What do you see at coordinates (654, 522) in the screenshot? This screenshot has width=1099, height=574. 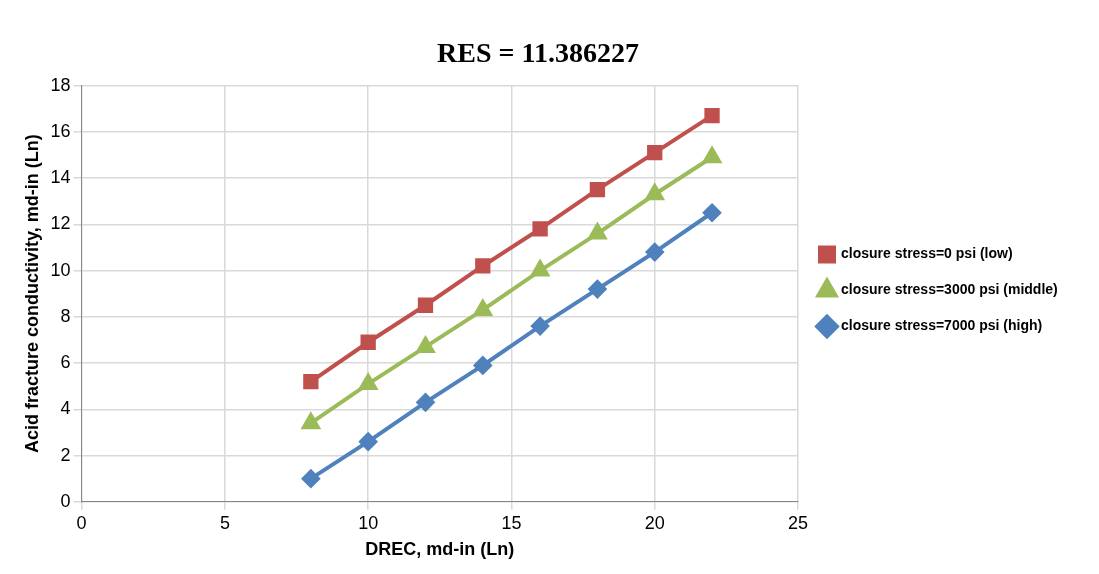 I see `x-tick-label: 20` at bounding box center [654, 522].